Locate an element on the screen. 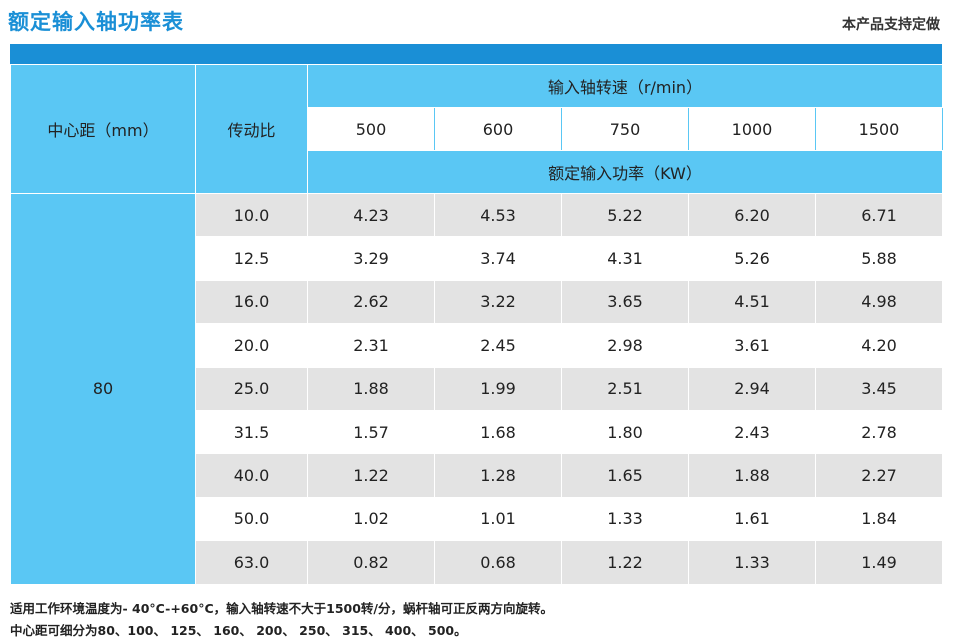 The height and width of the screenshot is (639, 954). power-cell: 4.20 is located at coordinates (879, 345).